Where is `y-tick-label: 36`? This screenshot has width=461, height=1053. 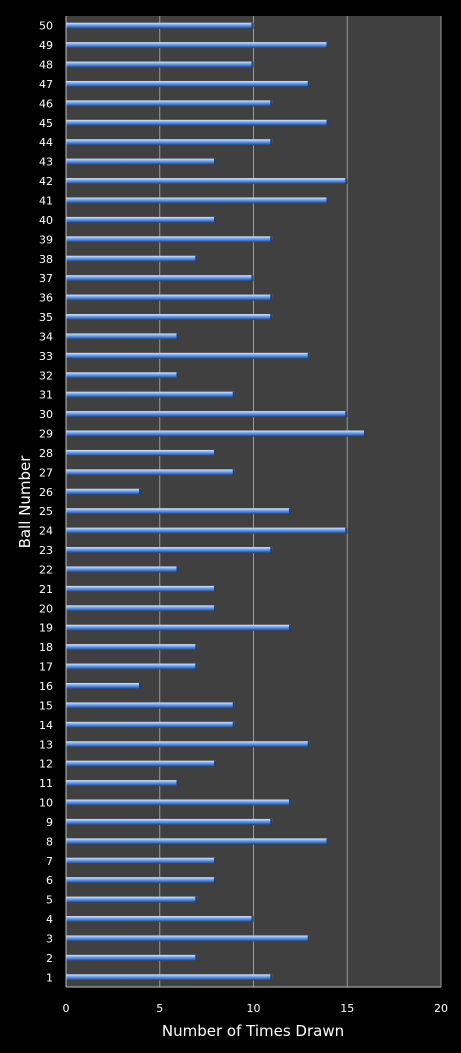 y-tick-label: 36 is located at coordinates (46, 298).